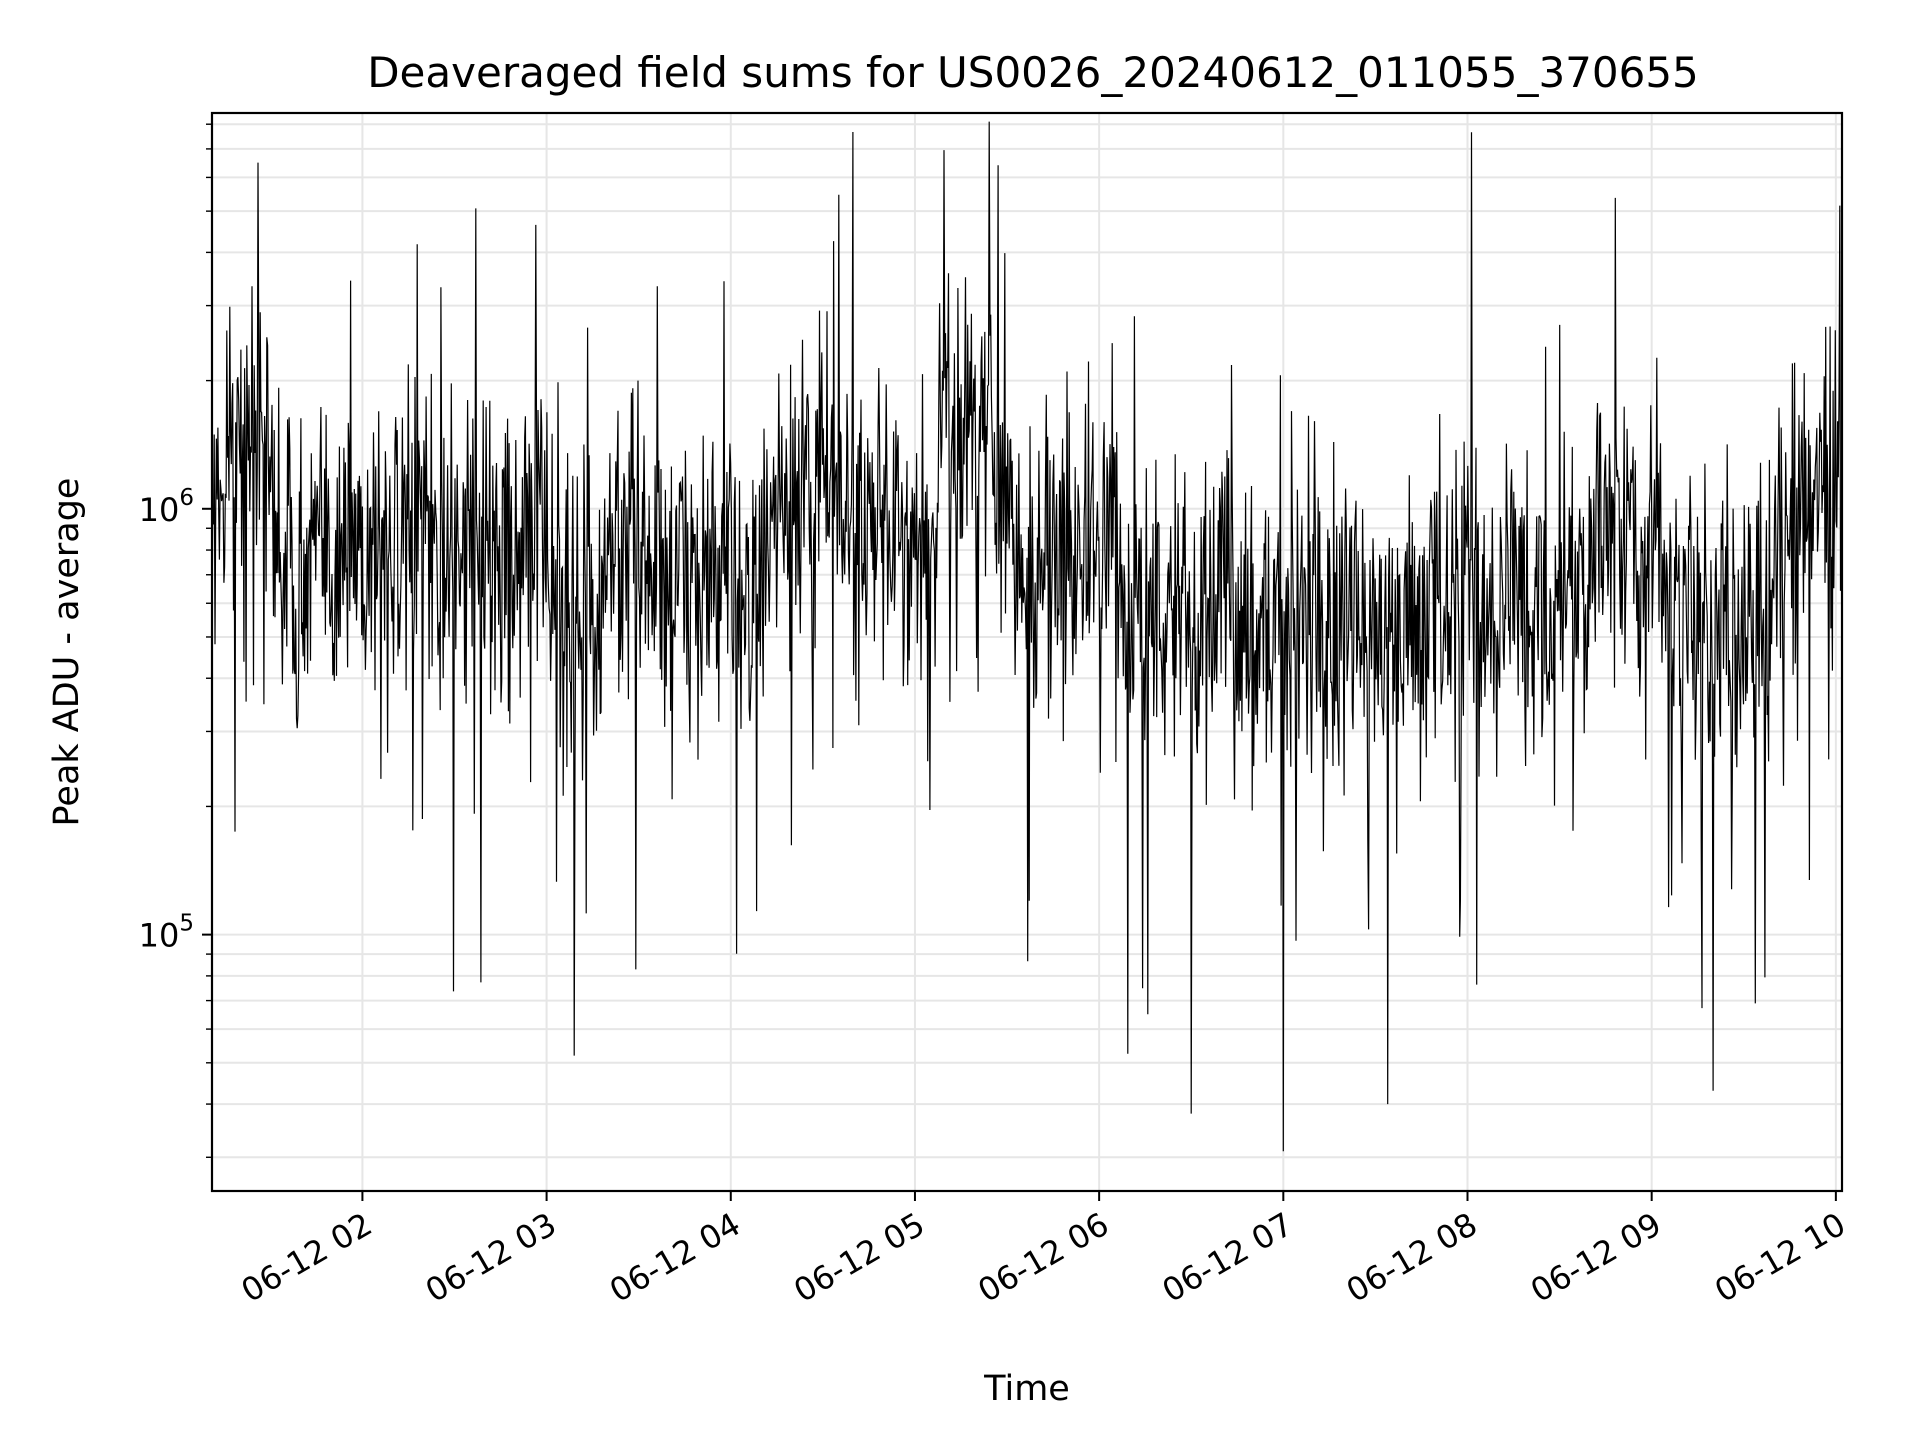 This screenshot has width=1920, height=1440. Describe the element at coordinates (175, 640) in the screenshot. I see `y-axis-ticks: 10⁵ 10⁶` at that location.